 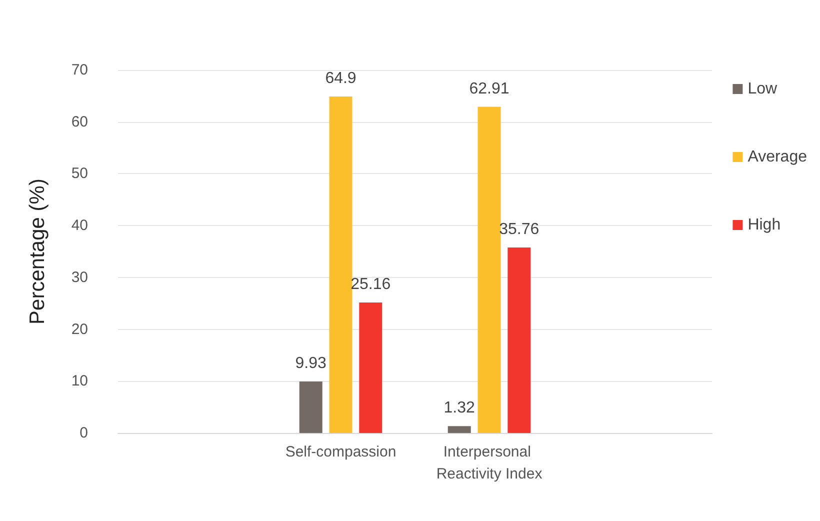 I want to click on y-tick-label: 70, so click(x=79, y=70).